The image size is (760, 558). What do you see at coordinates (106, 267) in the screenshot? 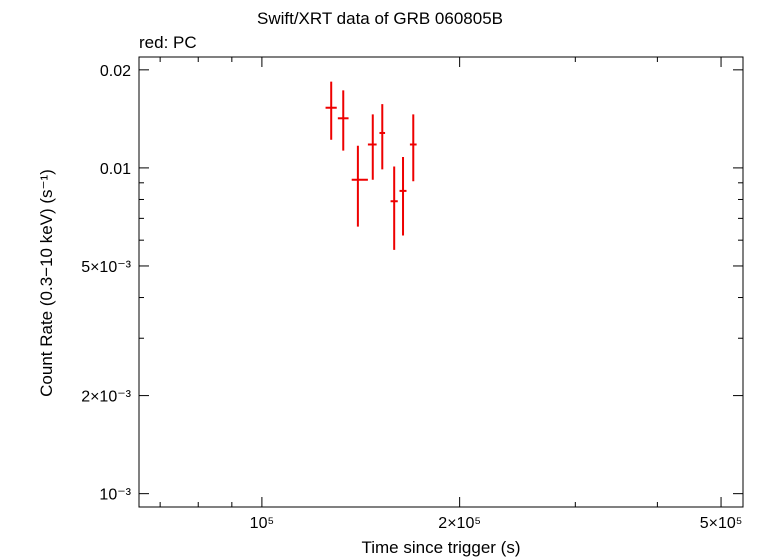
I see `y-tick-label: 5×10⁻³` at bounding box center [106, 267].